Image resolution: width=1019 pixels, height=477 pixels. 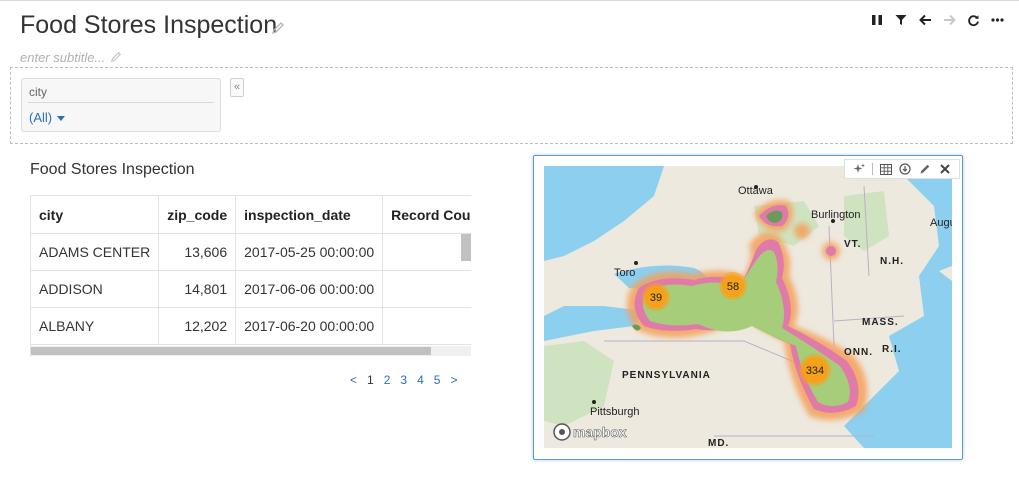 I want to click on cell-city: ADAMS CENTER, so click(x=95, y=252).